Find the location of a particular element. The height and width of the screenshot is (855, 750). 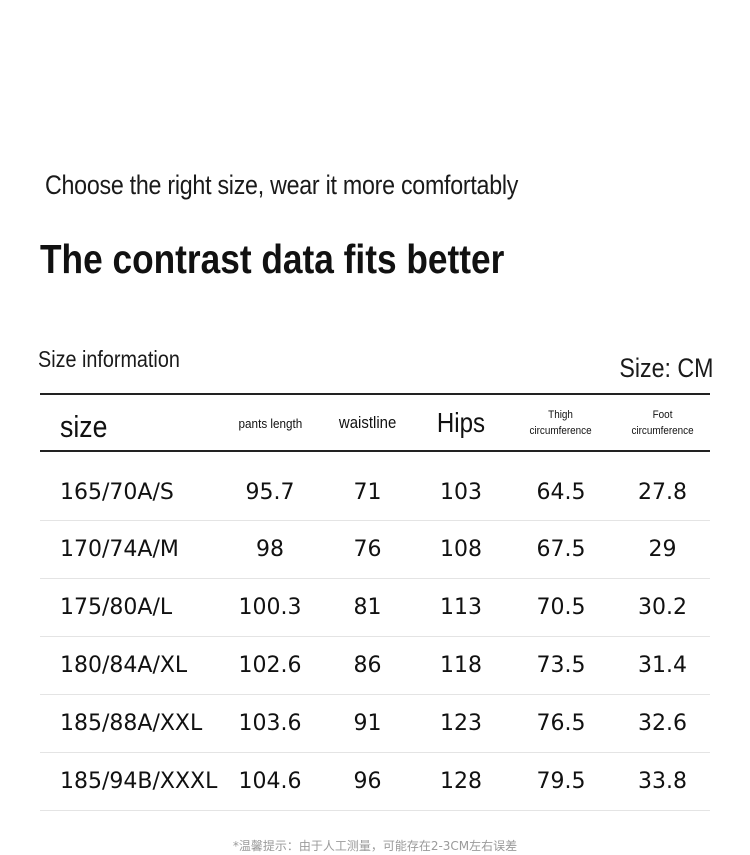

table-cell: 128 is located at coordinates (461, 781).